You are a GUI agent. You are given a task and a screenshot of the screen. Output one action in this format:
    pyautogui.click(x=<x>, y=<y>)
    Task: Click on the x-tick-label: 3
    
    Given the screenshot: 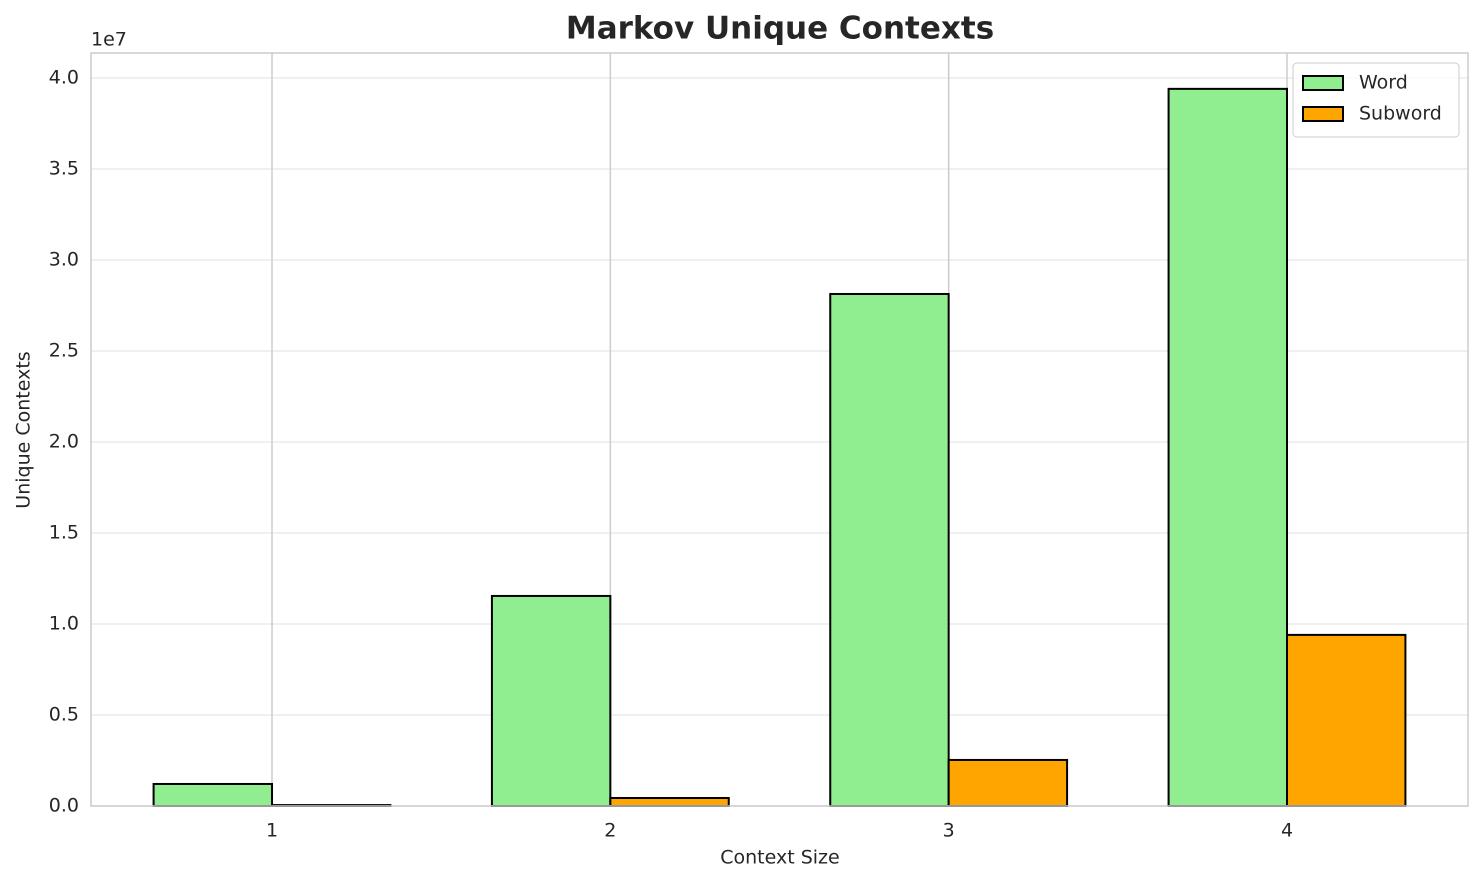 What is the action you would take?
    pyautogui.click(x=949, y=831)
    